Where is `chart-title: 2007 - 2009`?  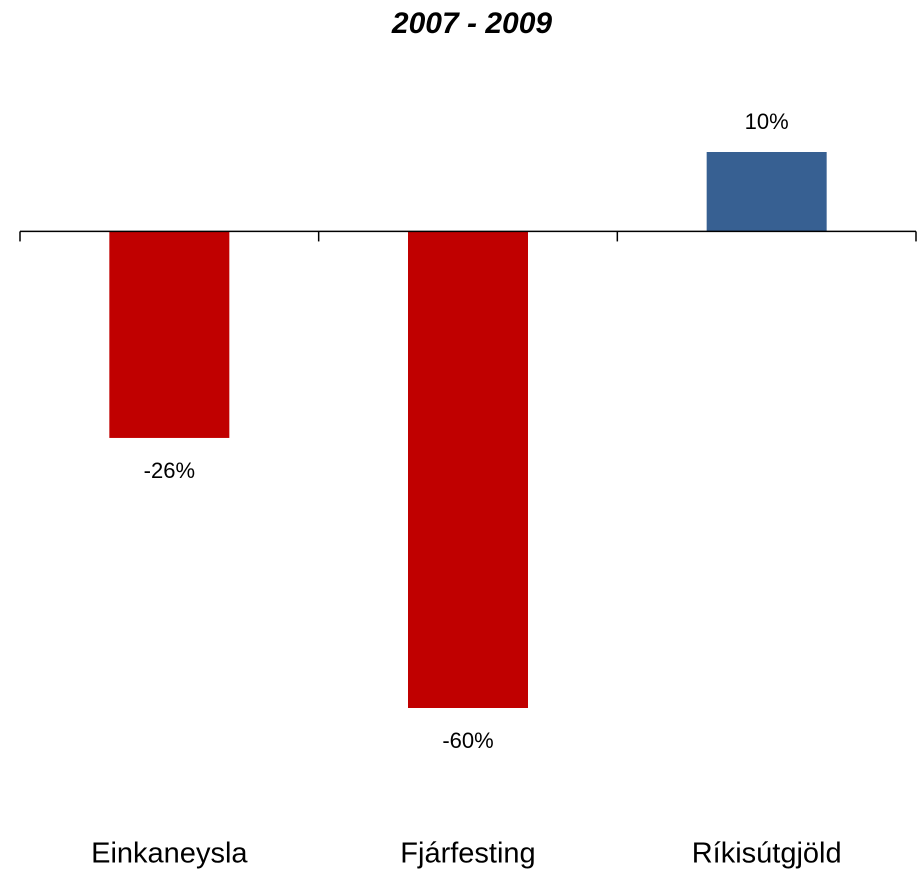 chart-title: 2007 - 2009 is located at coordinates (471, 23).